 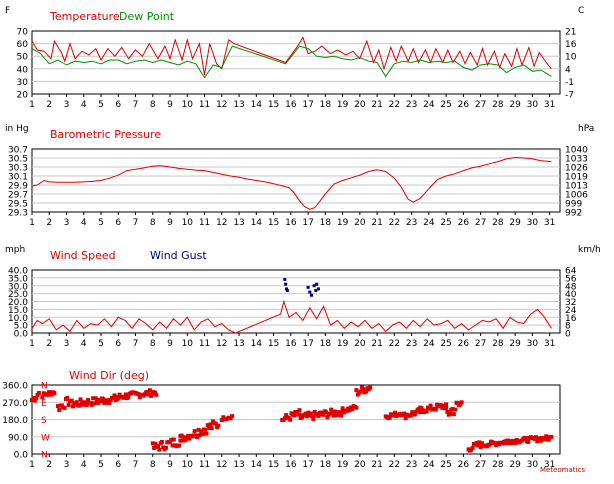 What do you see at coordinates (257, 465) in the screenshot?
I see `x-tick-label: 14` at bounding box center [257, 465].